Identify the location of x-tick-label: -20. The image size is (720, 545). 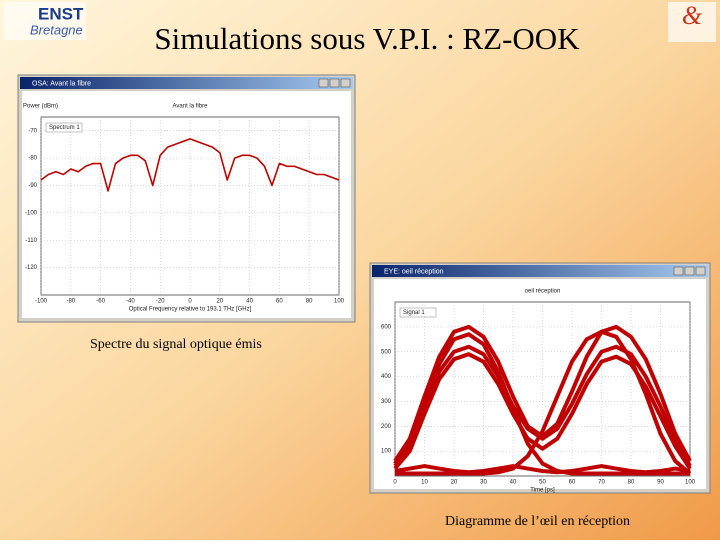
(160, 302).